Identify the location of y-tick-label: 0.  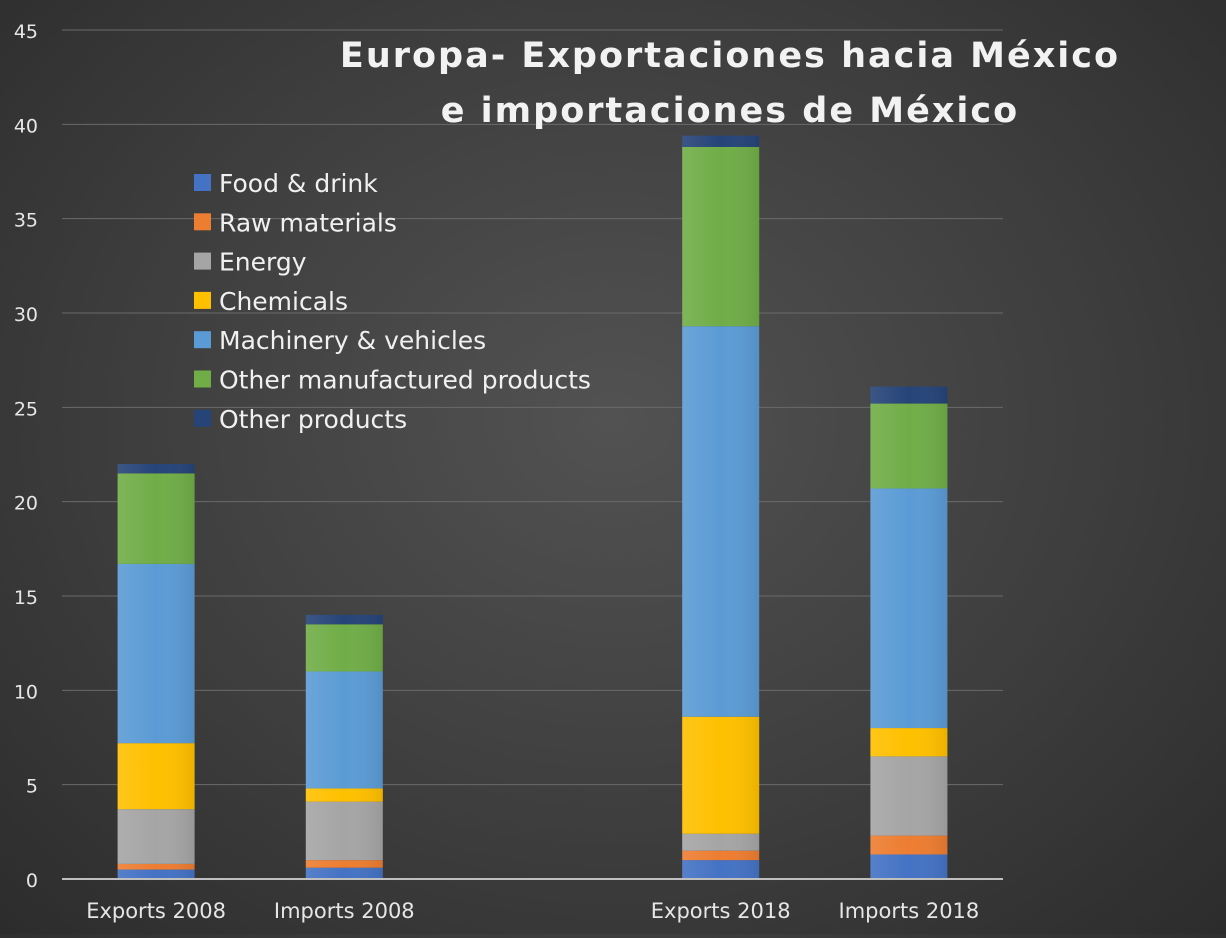
(32, 881).